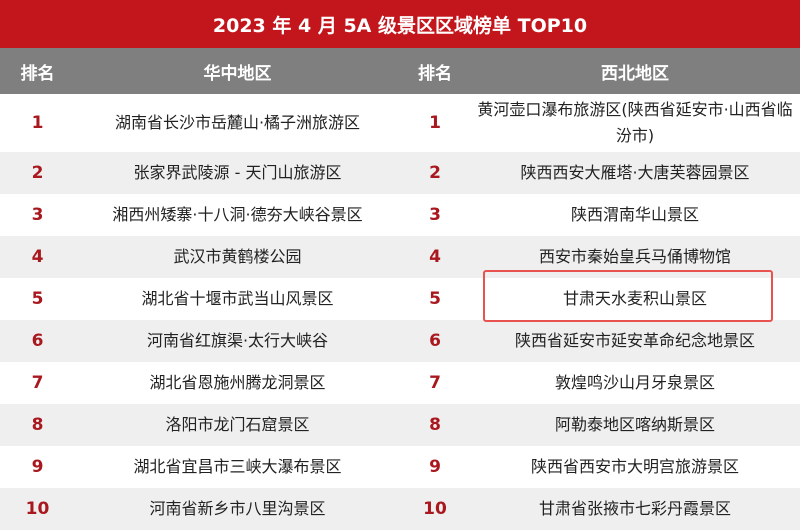 This screenshot has width=800, height=530. Describe the element at coordinates (634, 382) in the screenshot. I see `northwest-region-cell: 敦煌鸣沙山月牙泉景区` at that location.